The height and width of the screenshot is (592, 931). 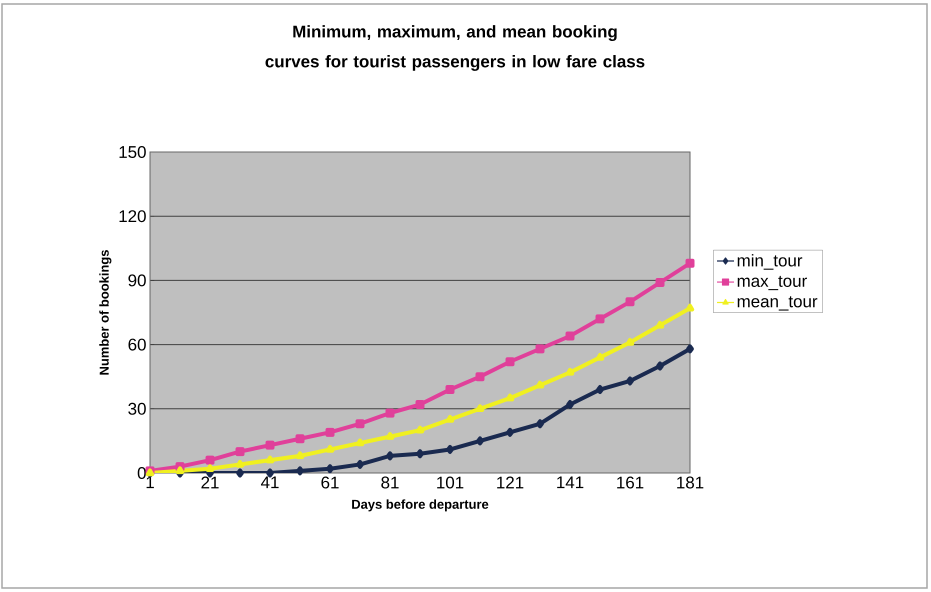 I want to click on y-tick-label: 150, so click(x=133, y=152).